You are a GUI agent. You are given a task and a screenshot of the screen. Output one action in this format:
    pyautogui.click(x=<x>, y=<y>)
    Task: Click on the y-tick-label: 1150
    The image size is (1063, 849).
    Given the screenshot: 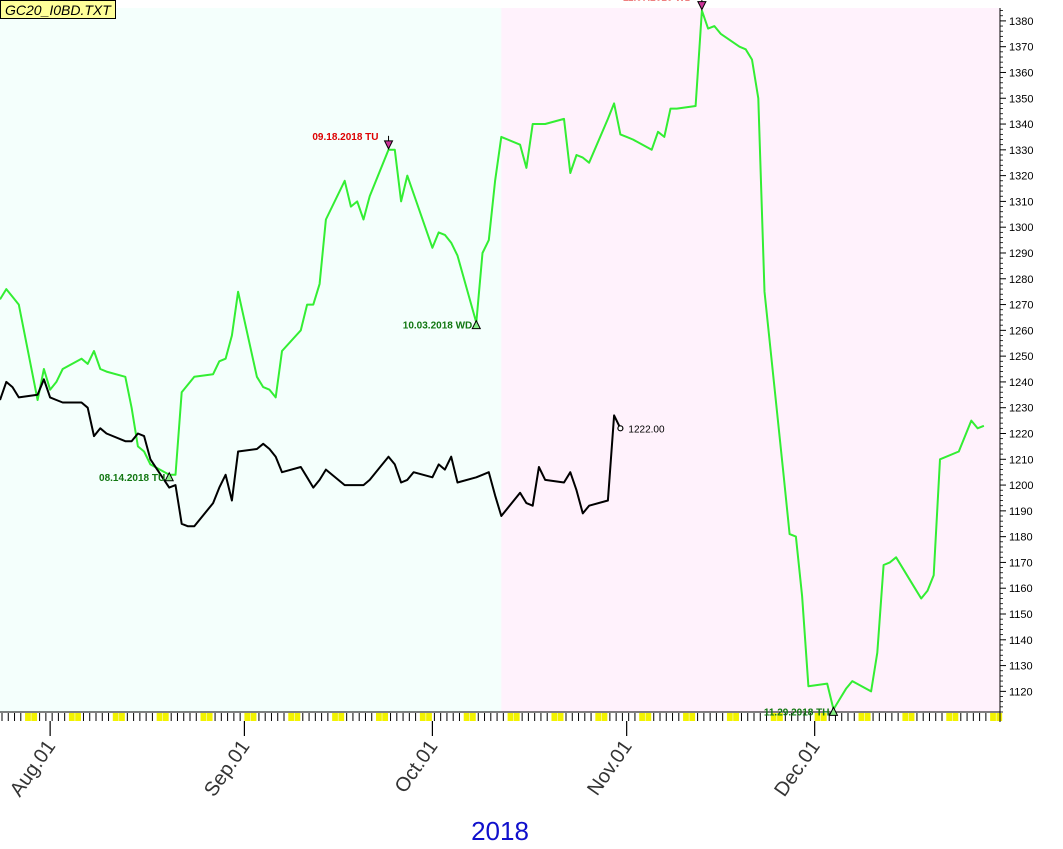 What is the action you would take?
    pyautogui.click(x=1021, y=615)
    